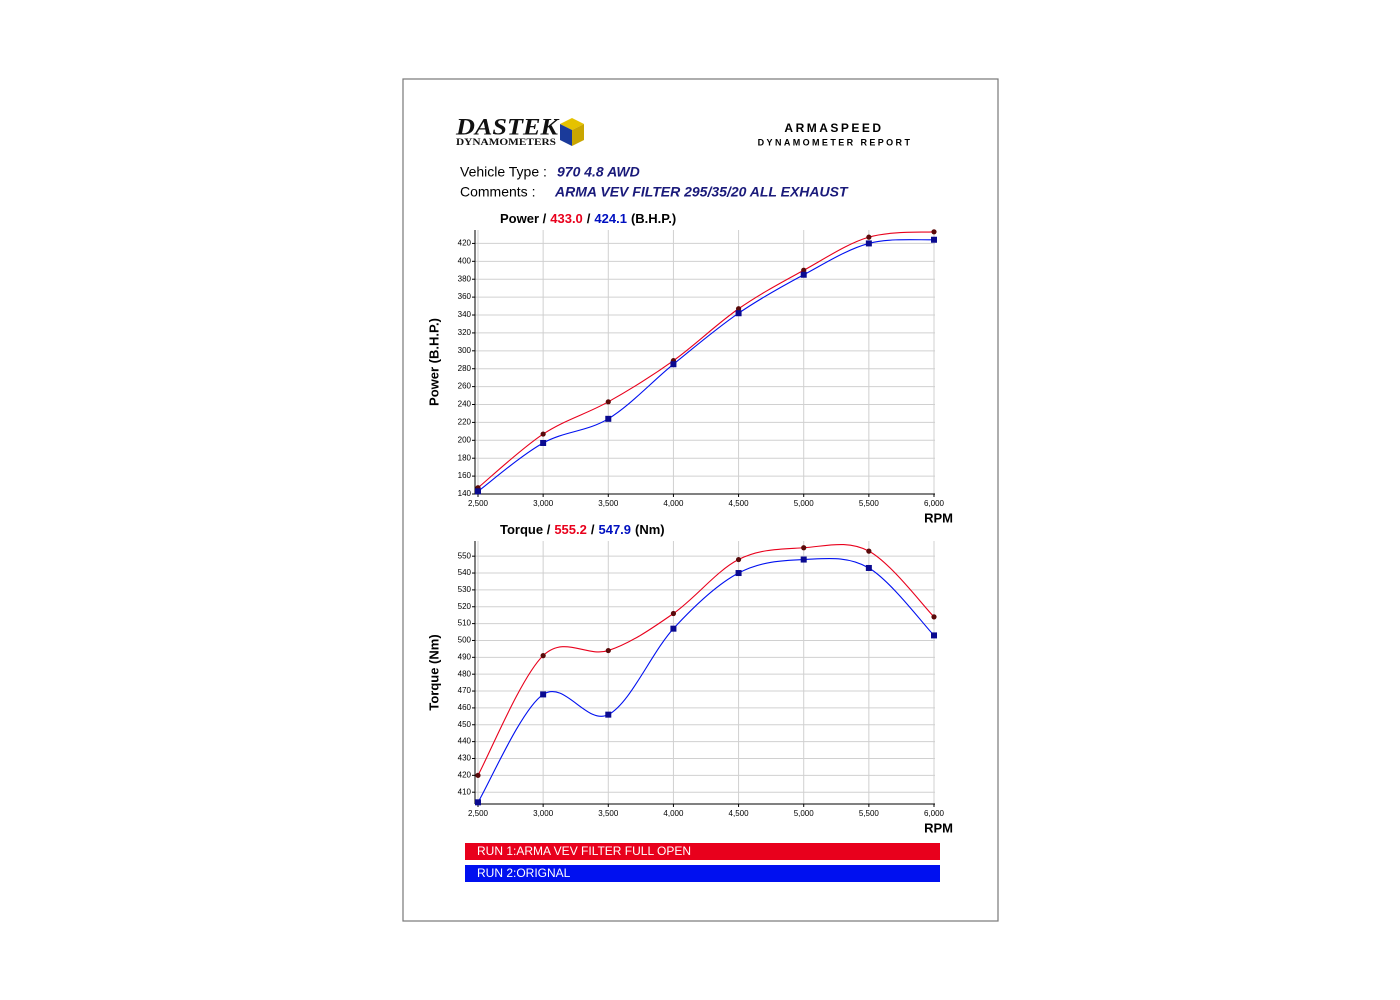  What do you see at coordinates (465, 422) in the screenshot?
I see `y-tick-label: 220` at bounding box center [465, 422].